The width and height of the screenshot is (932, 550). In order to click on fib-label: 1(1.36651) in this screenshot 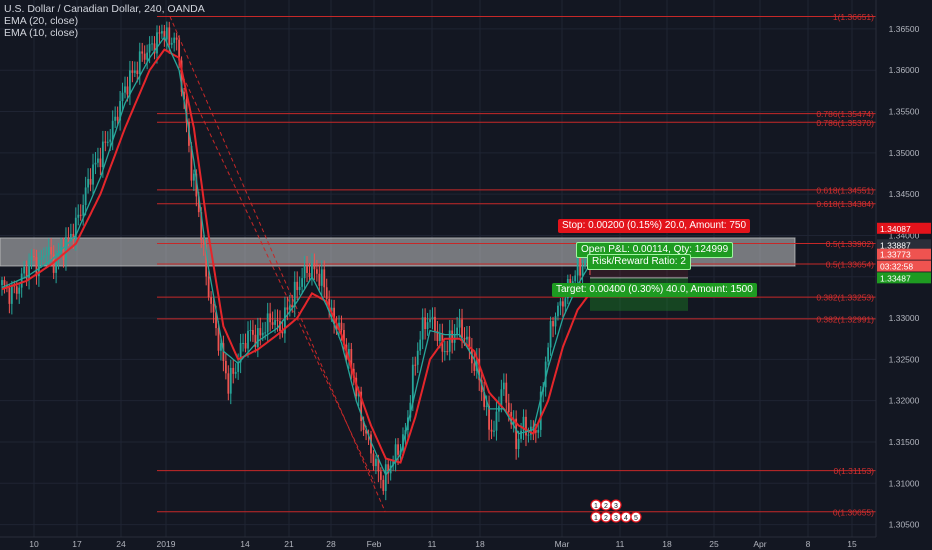, I will do `click(853, 17)`.